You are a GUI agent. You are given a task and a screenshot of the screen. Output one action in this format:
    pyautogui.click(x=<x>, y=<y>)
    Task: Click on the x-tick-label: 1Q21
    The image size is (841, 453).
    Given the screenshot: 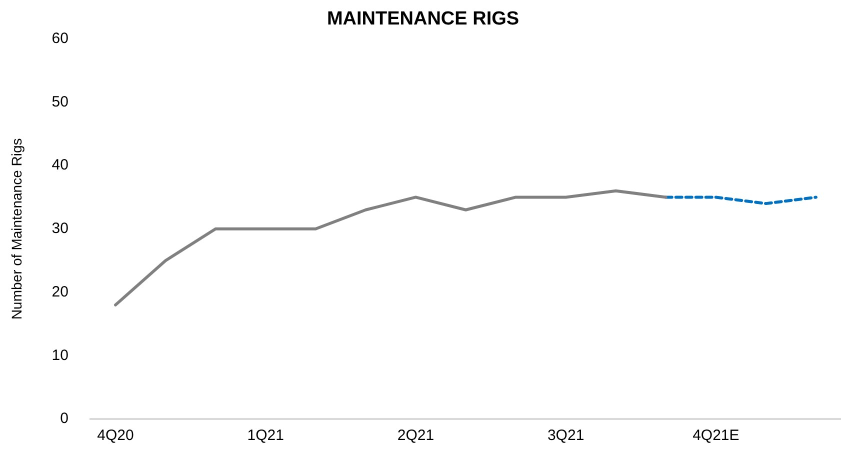 What is the action you would take?
    pyautogui.click(x=265, y=435)
    